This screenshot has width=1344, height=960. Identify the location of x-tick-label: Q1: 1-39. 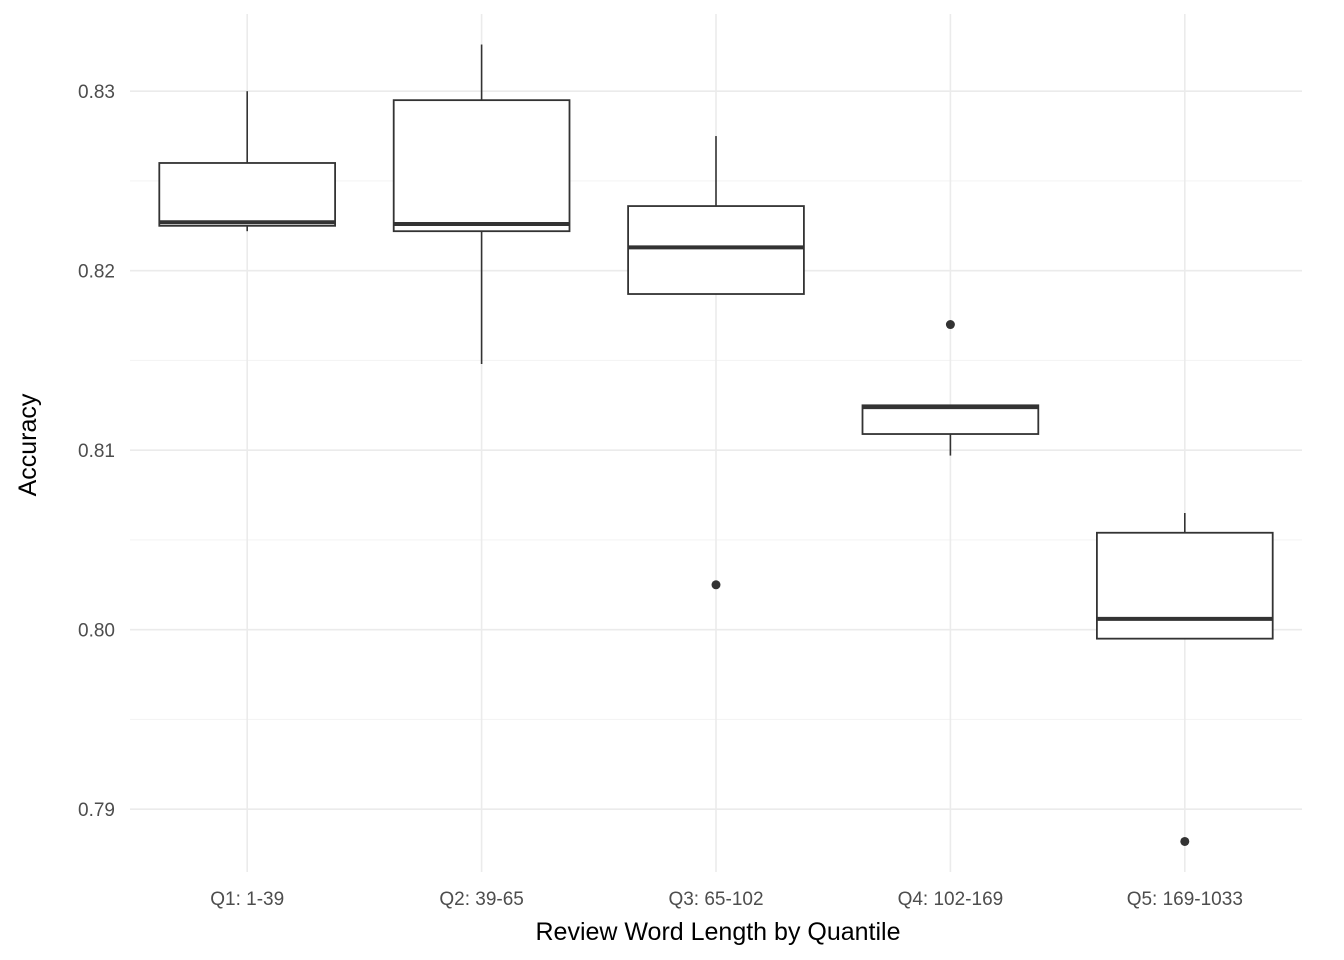
(247, 899).